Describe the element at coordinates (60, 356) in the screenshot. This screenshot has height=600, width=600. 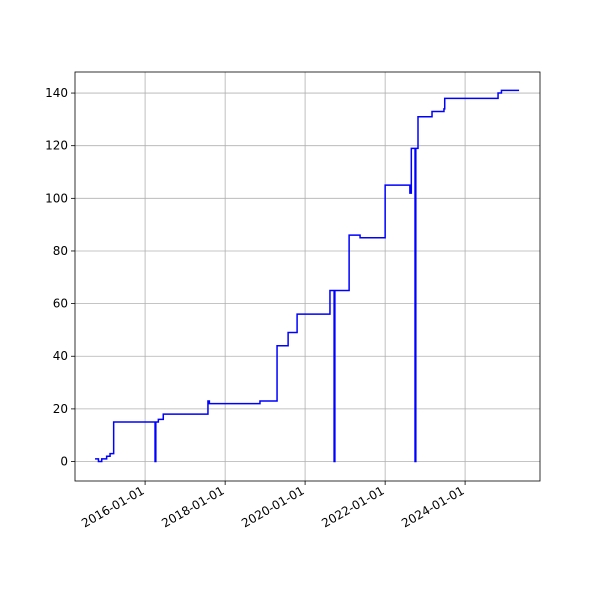
I see `y-tick-label: 40` at that location.